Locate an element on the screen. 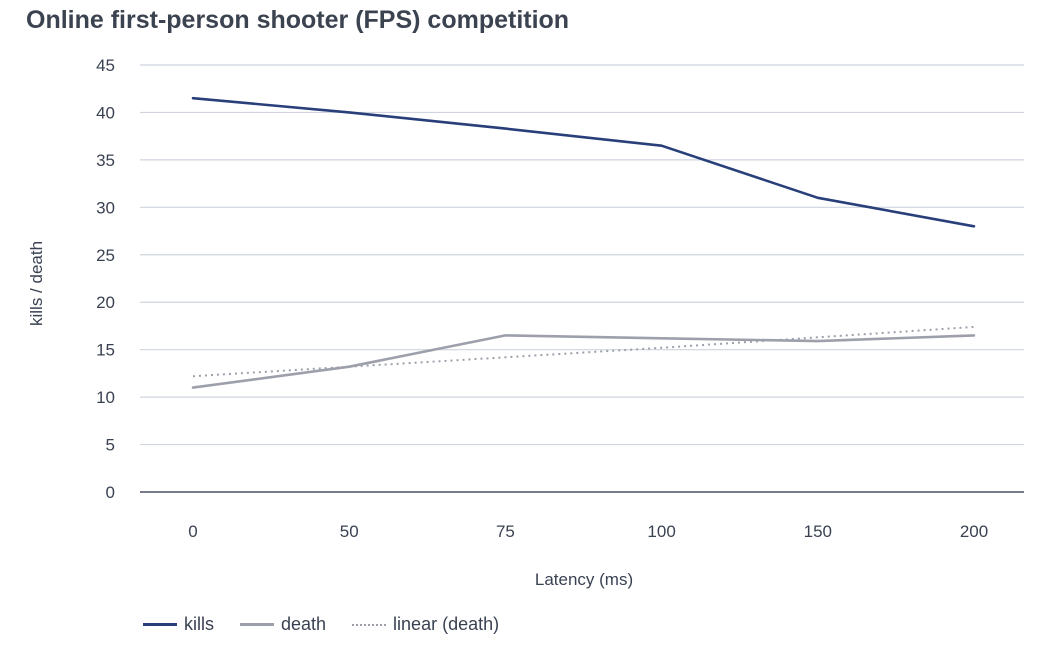 Image resolution: width=1045 pixels, height=653 pixels. x-axis-title: Latency (ms) is located at coordinates (584, 579).